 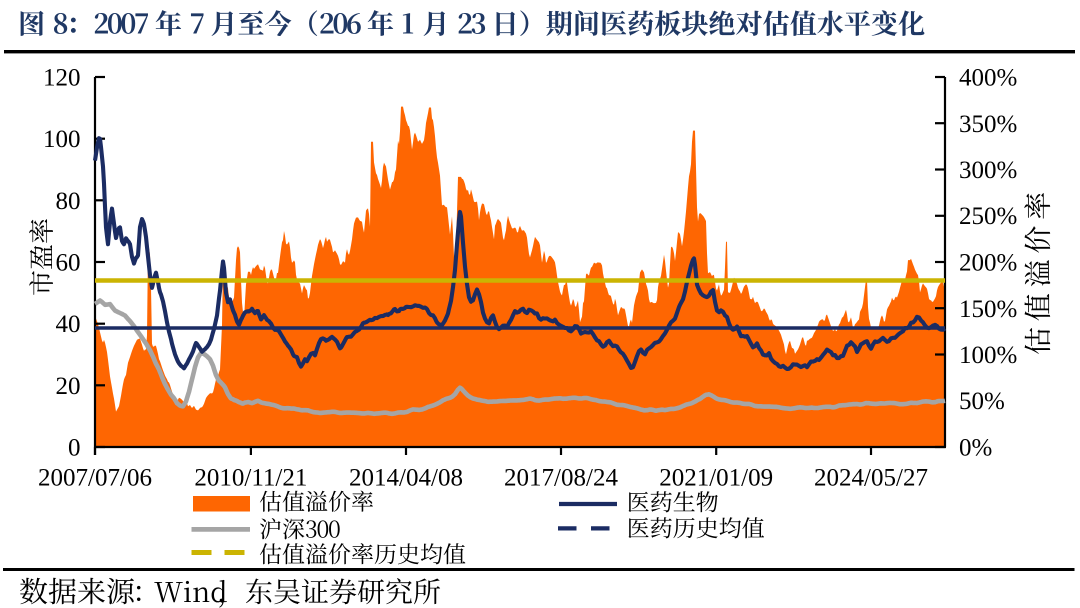 I want to click on svg-text: 20, so click(x=68, y=386).